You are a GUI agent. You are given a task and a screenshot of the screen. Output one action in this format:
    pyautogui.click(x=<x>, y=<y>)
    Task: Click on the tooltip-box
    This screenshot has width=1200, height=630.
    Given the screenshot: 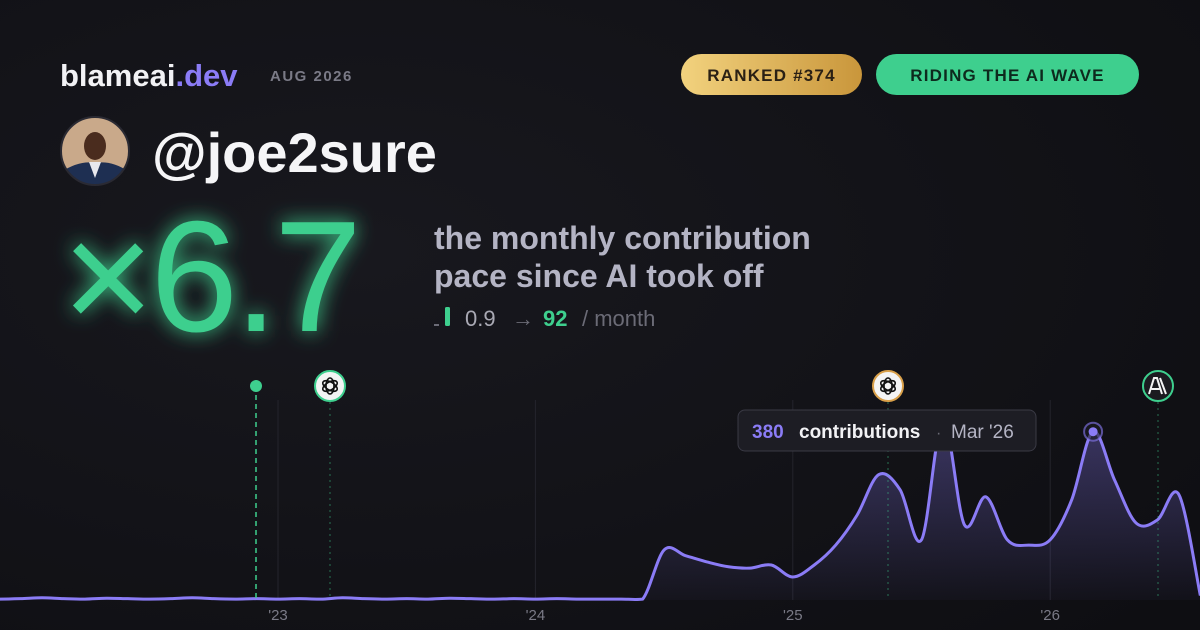 What is the action you would take?
    pyautogui.click(x=887, y=430)
    